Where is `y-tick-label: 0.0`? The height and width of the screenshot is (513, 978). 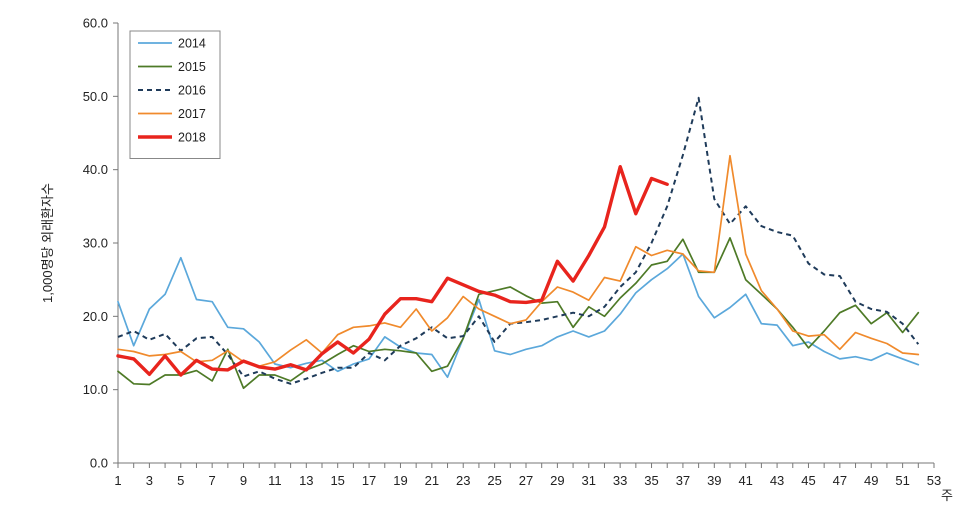 y-tick-label: 0.0 is located at coordinates (99, 463).